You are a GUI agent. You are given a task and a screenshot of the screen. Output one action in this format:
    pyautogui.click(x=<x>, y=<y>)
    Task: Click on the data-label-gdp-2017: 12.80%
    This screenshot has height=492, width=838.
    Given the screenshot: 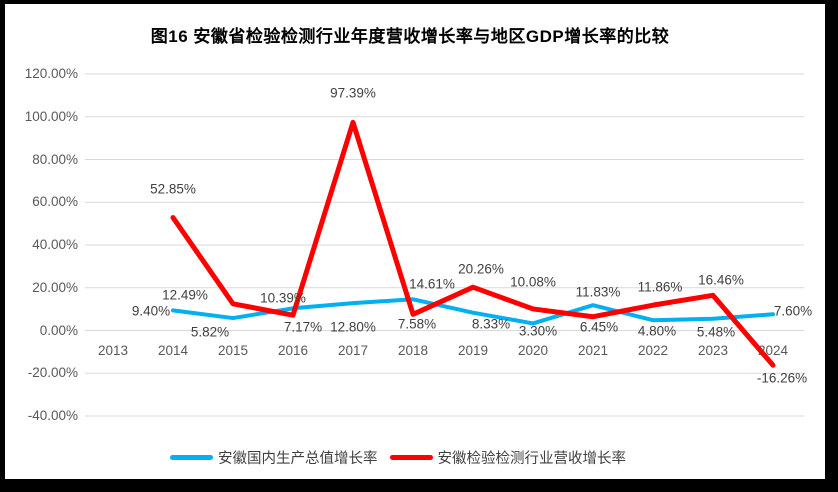 What is the action you would take?
    pyautogui.click(x=353, y=327)
    